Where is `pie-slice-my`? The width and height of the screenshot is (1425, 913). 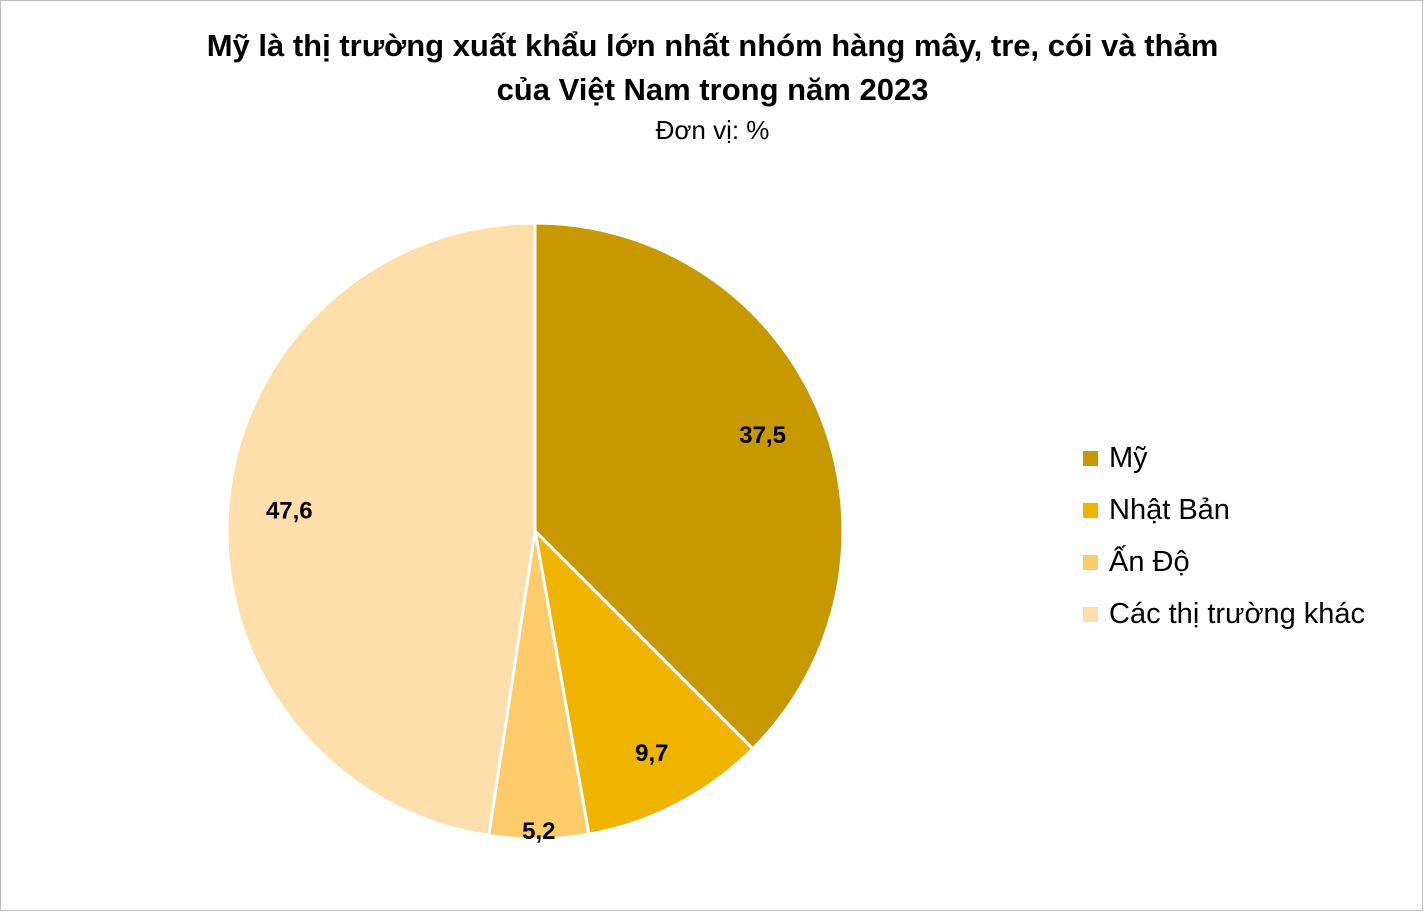
pie-slice-my is located at coordinates (689, 486).